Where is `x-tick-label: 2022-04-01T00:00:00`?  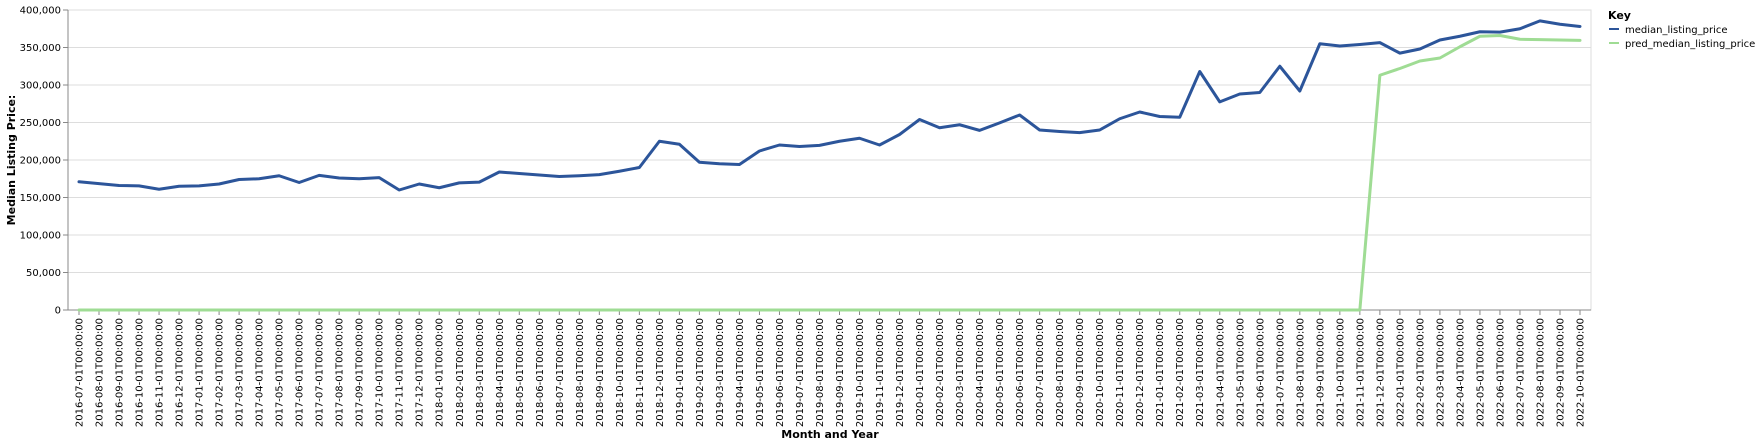
x-tick-label: 2022-04-01T00:00:00 is located at coordinates (1460, 372).